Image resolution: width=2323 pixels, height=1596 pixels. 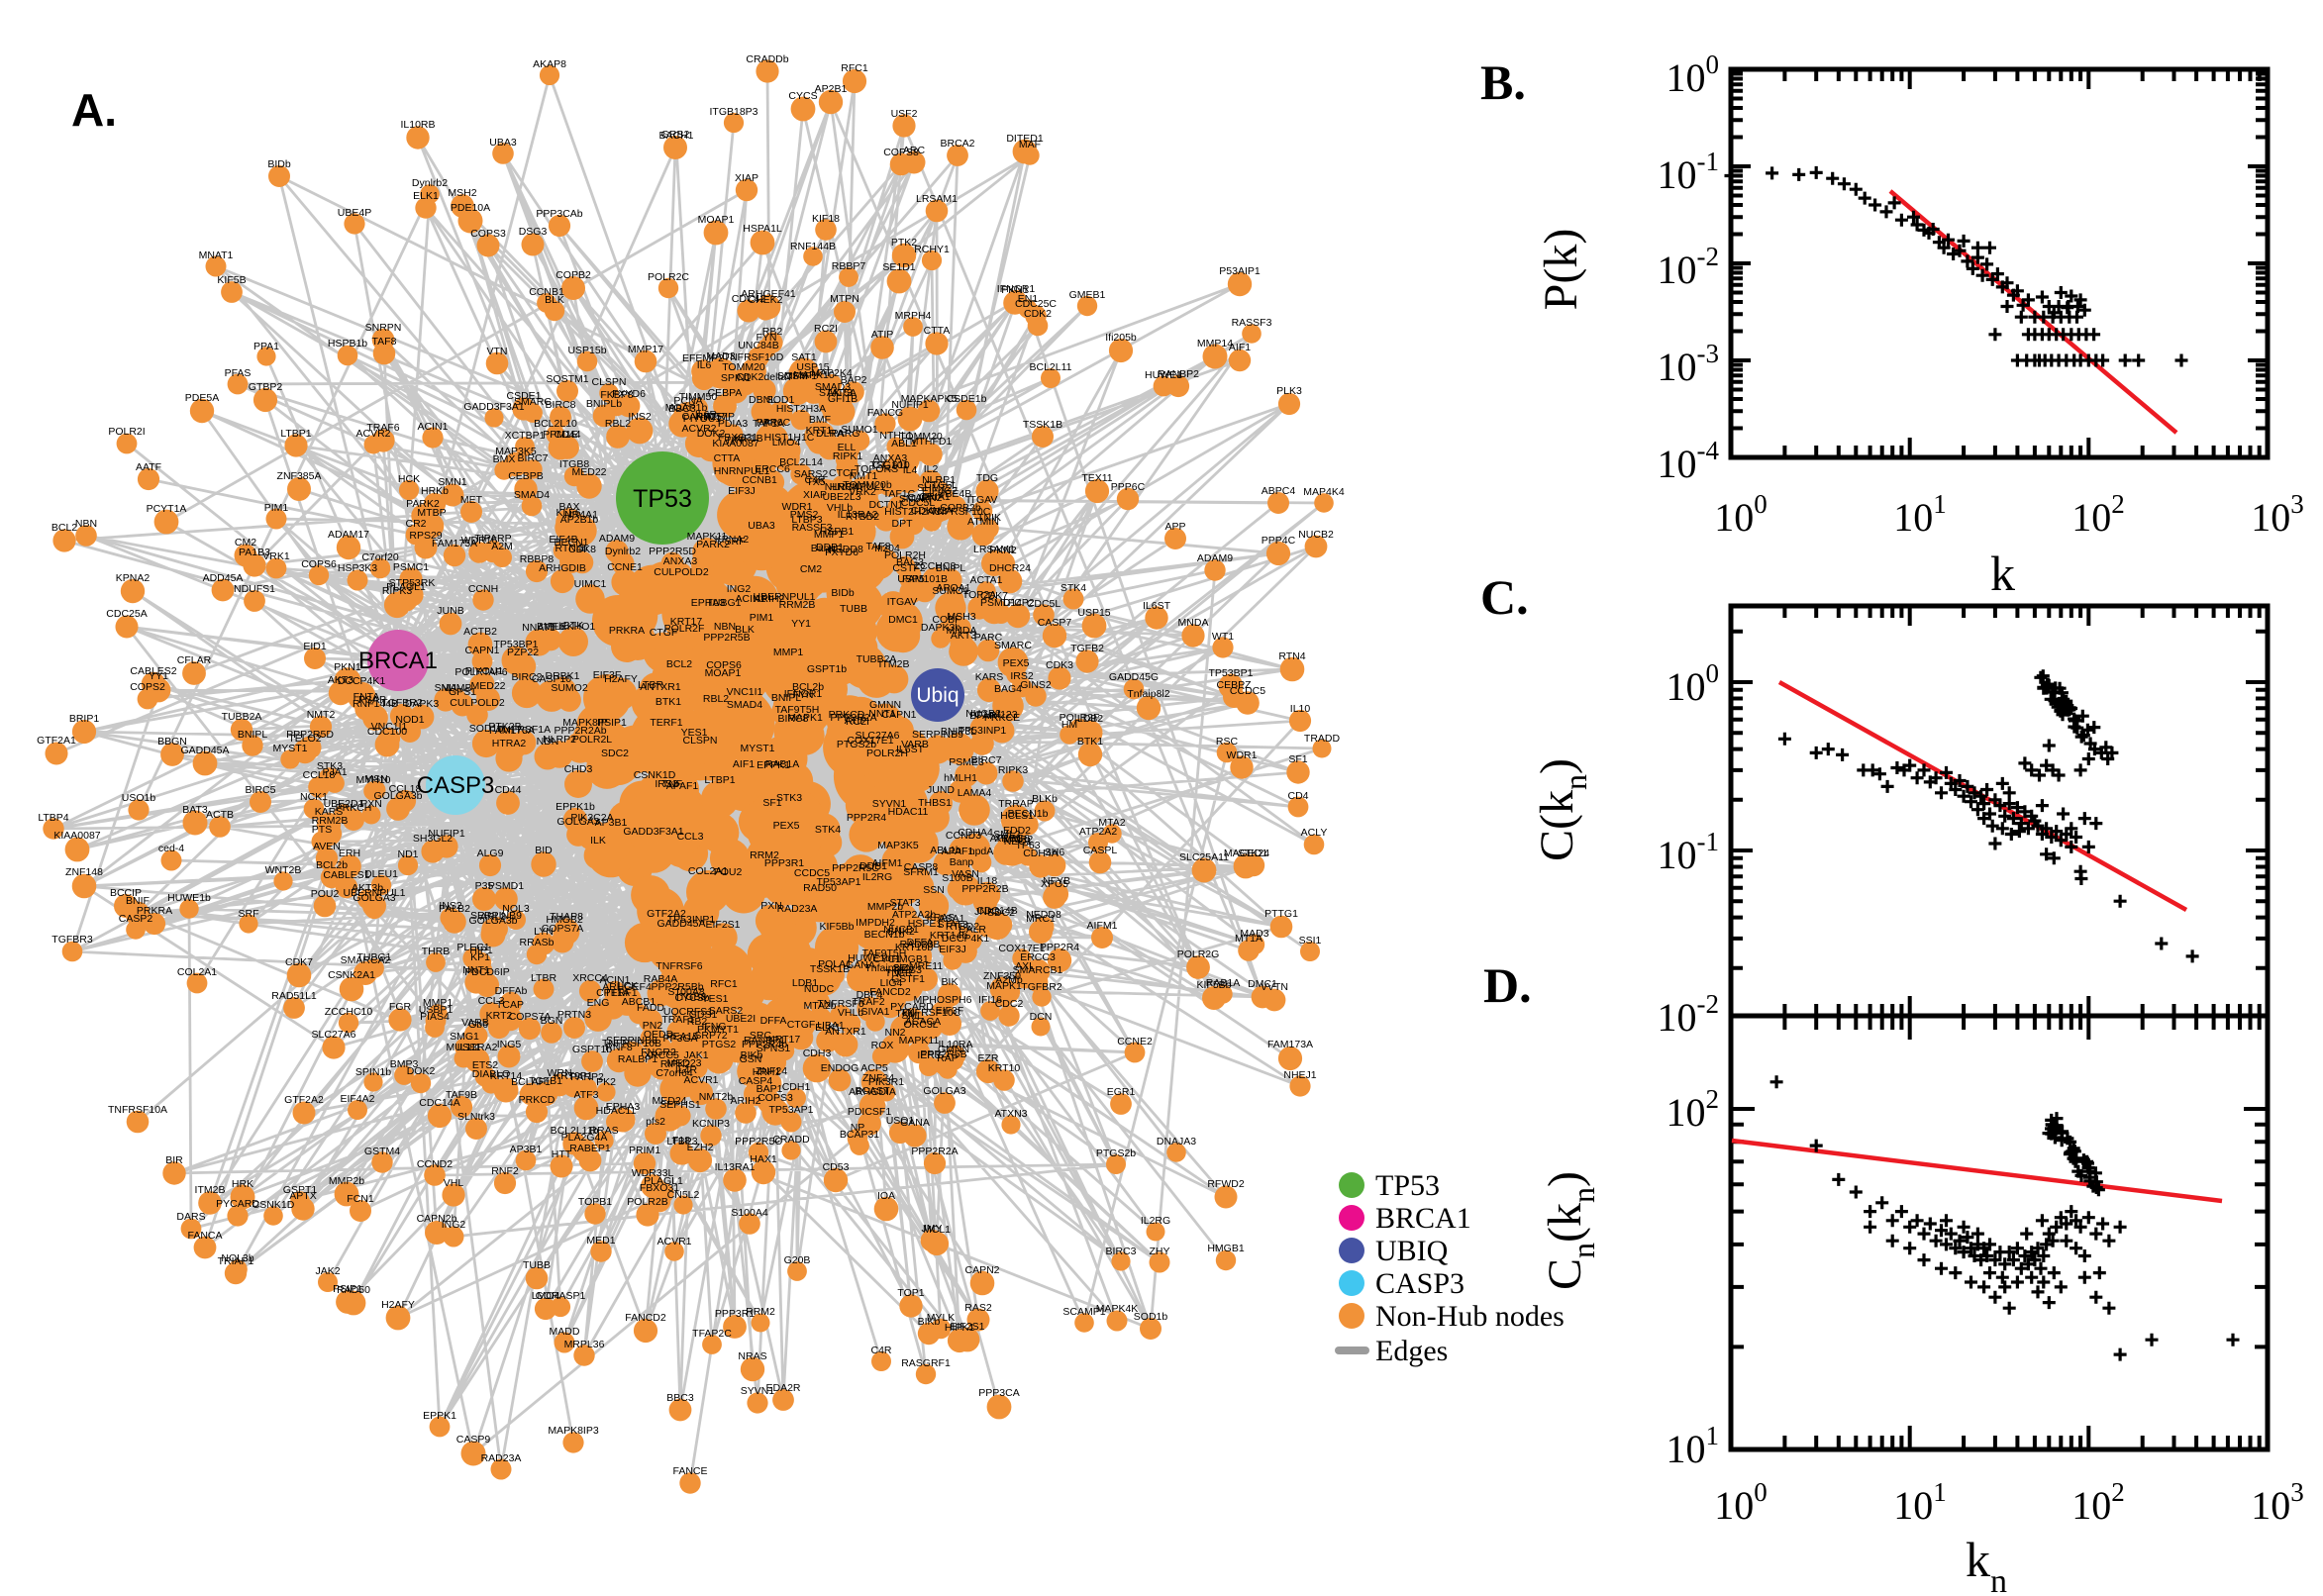 I want to click on svg-text: P53AIP1, so click(x=1240, y=271).